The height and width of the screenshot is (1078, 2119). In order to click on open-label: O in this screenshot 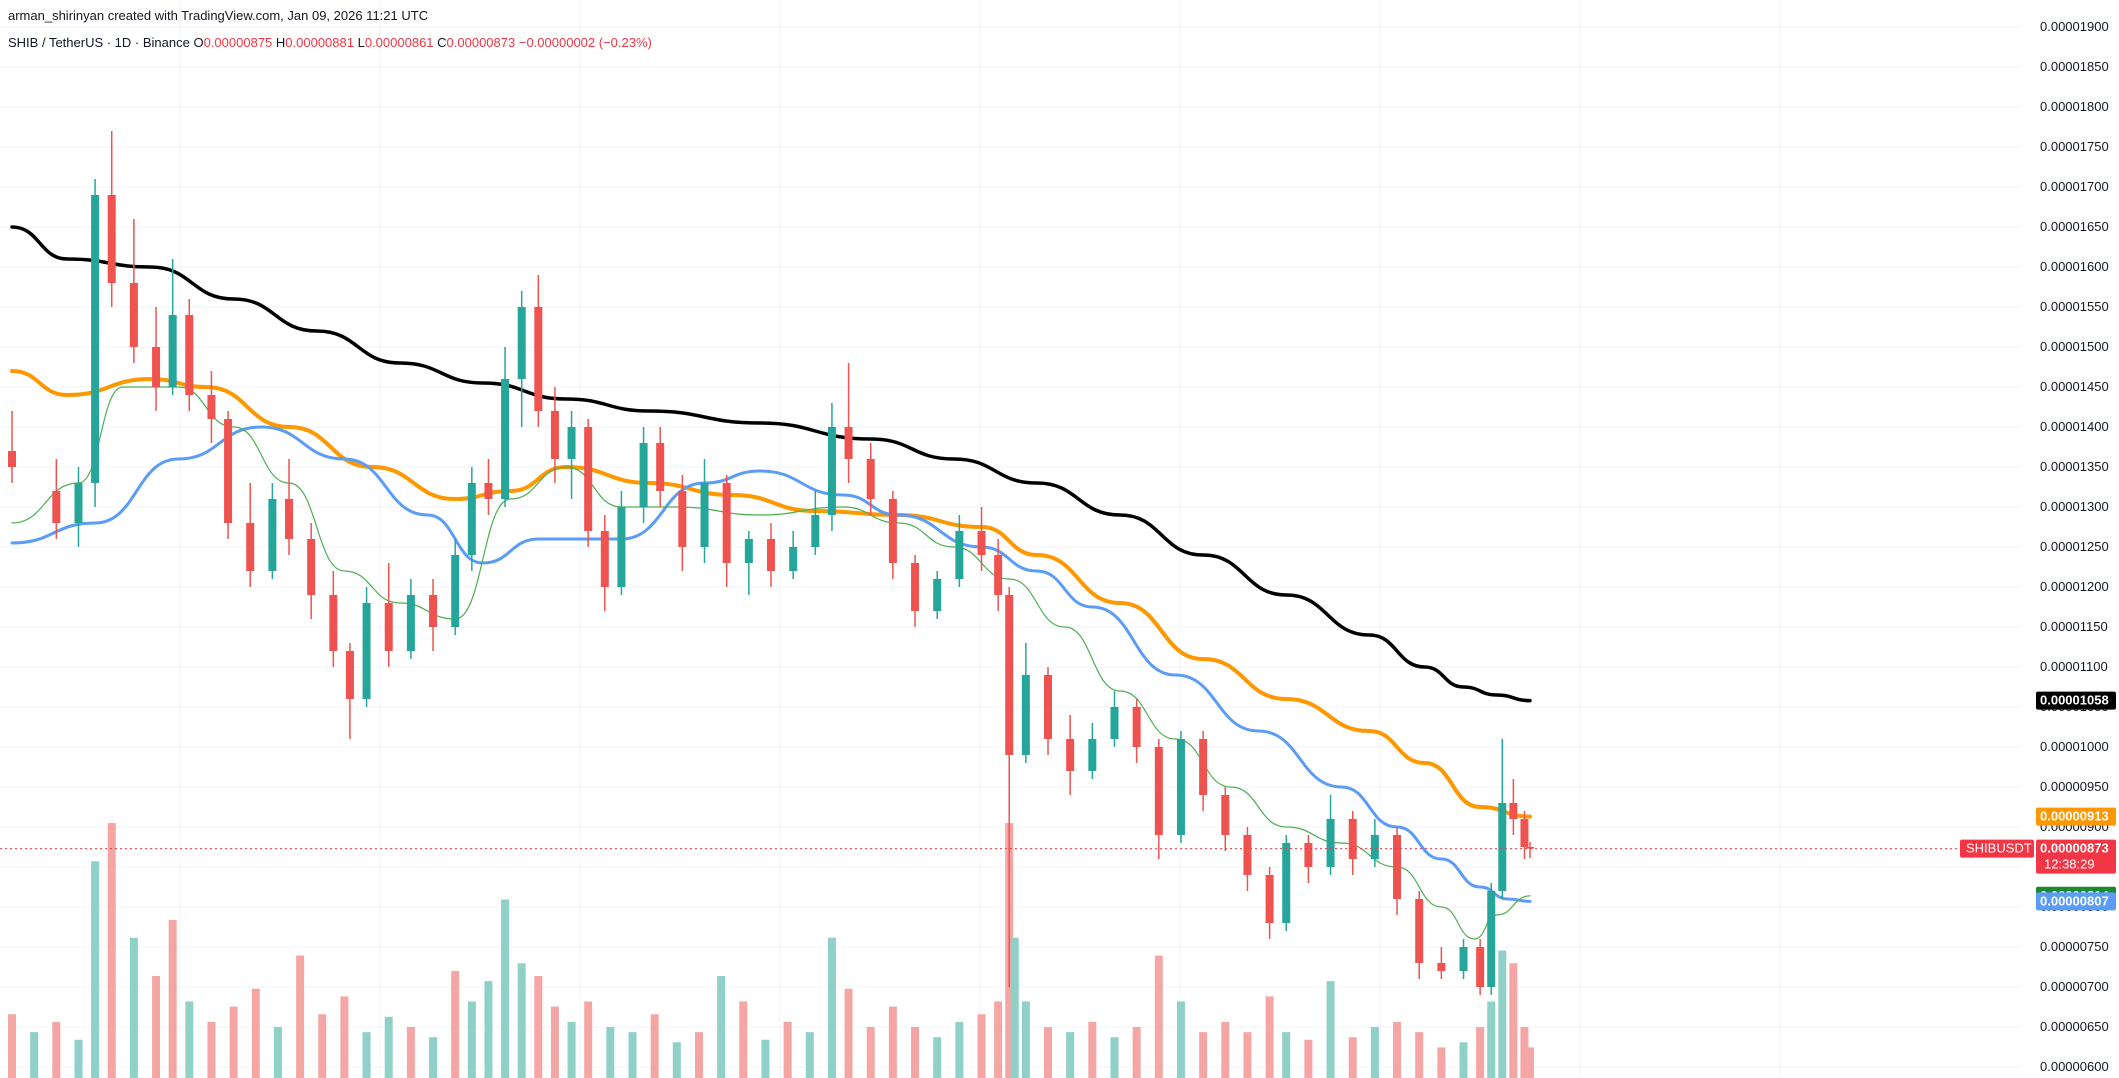, I will do `click(198, 42)`.